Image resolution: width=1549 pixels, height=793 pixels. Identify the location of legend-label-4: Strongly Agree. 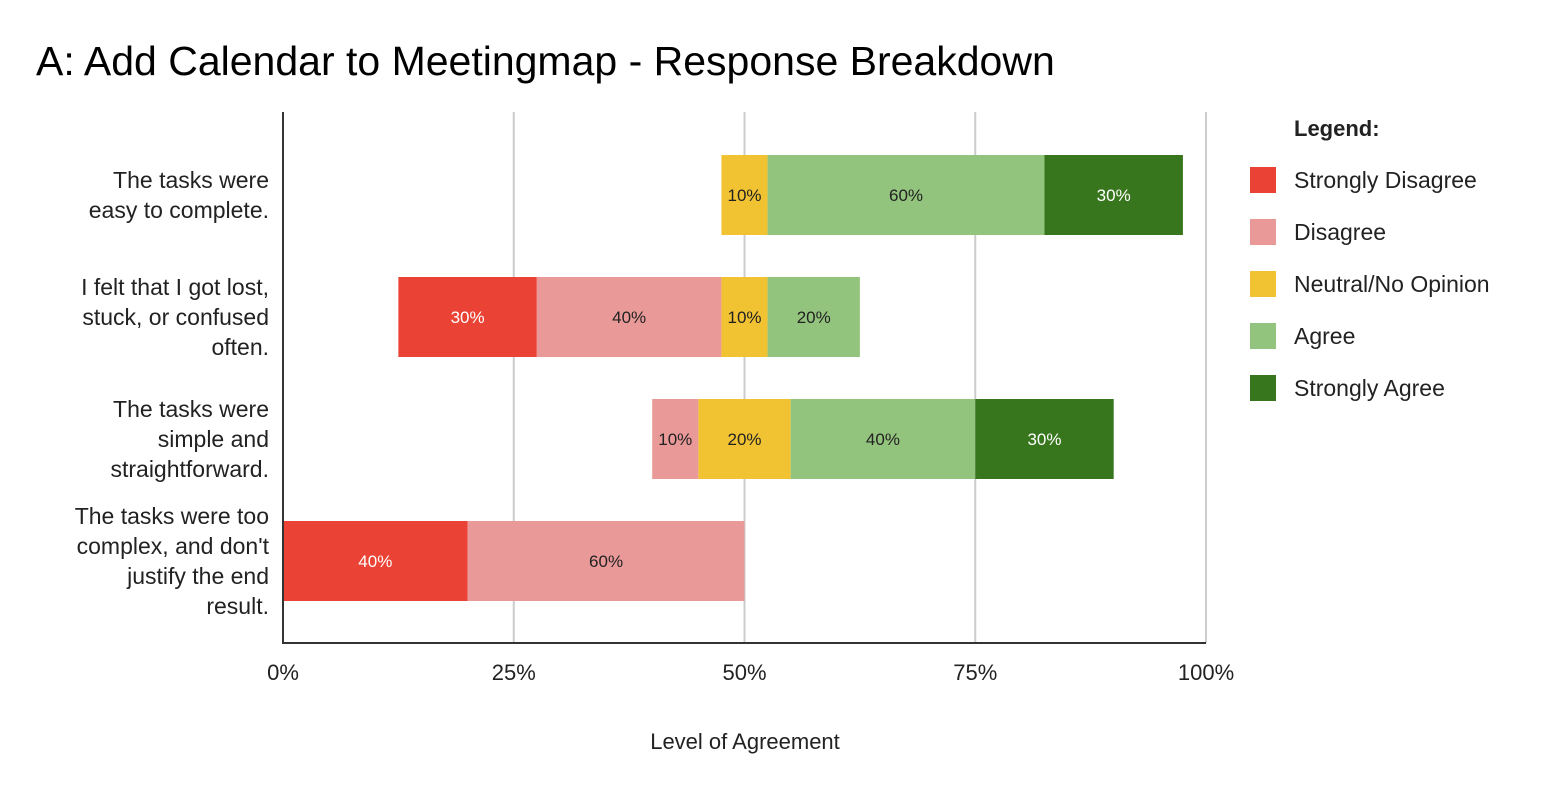
(1369, 388).